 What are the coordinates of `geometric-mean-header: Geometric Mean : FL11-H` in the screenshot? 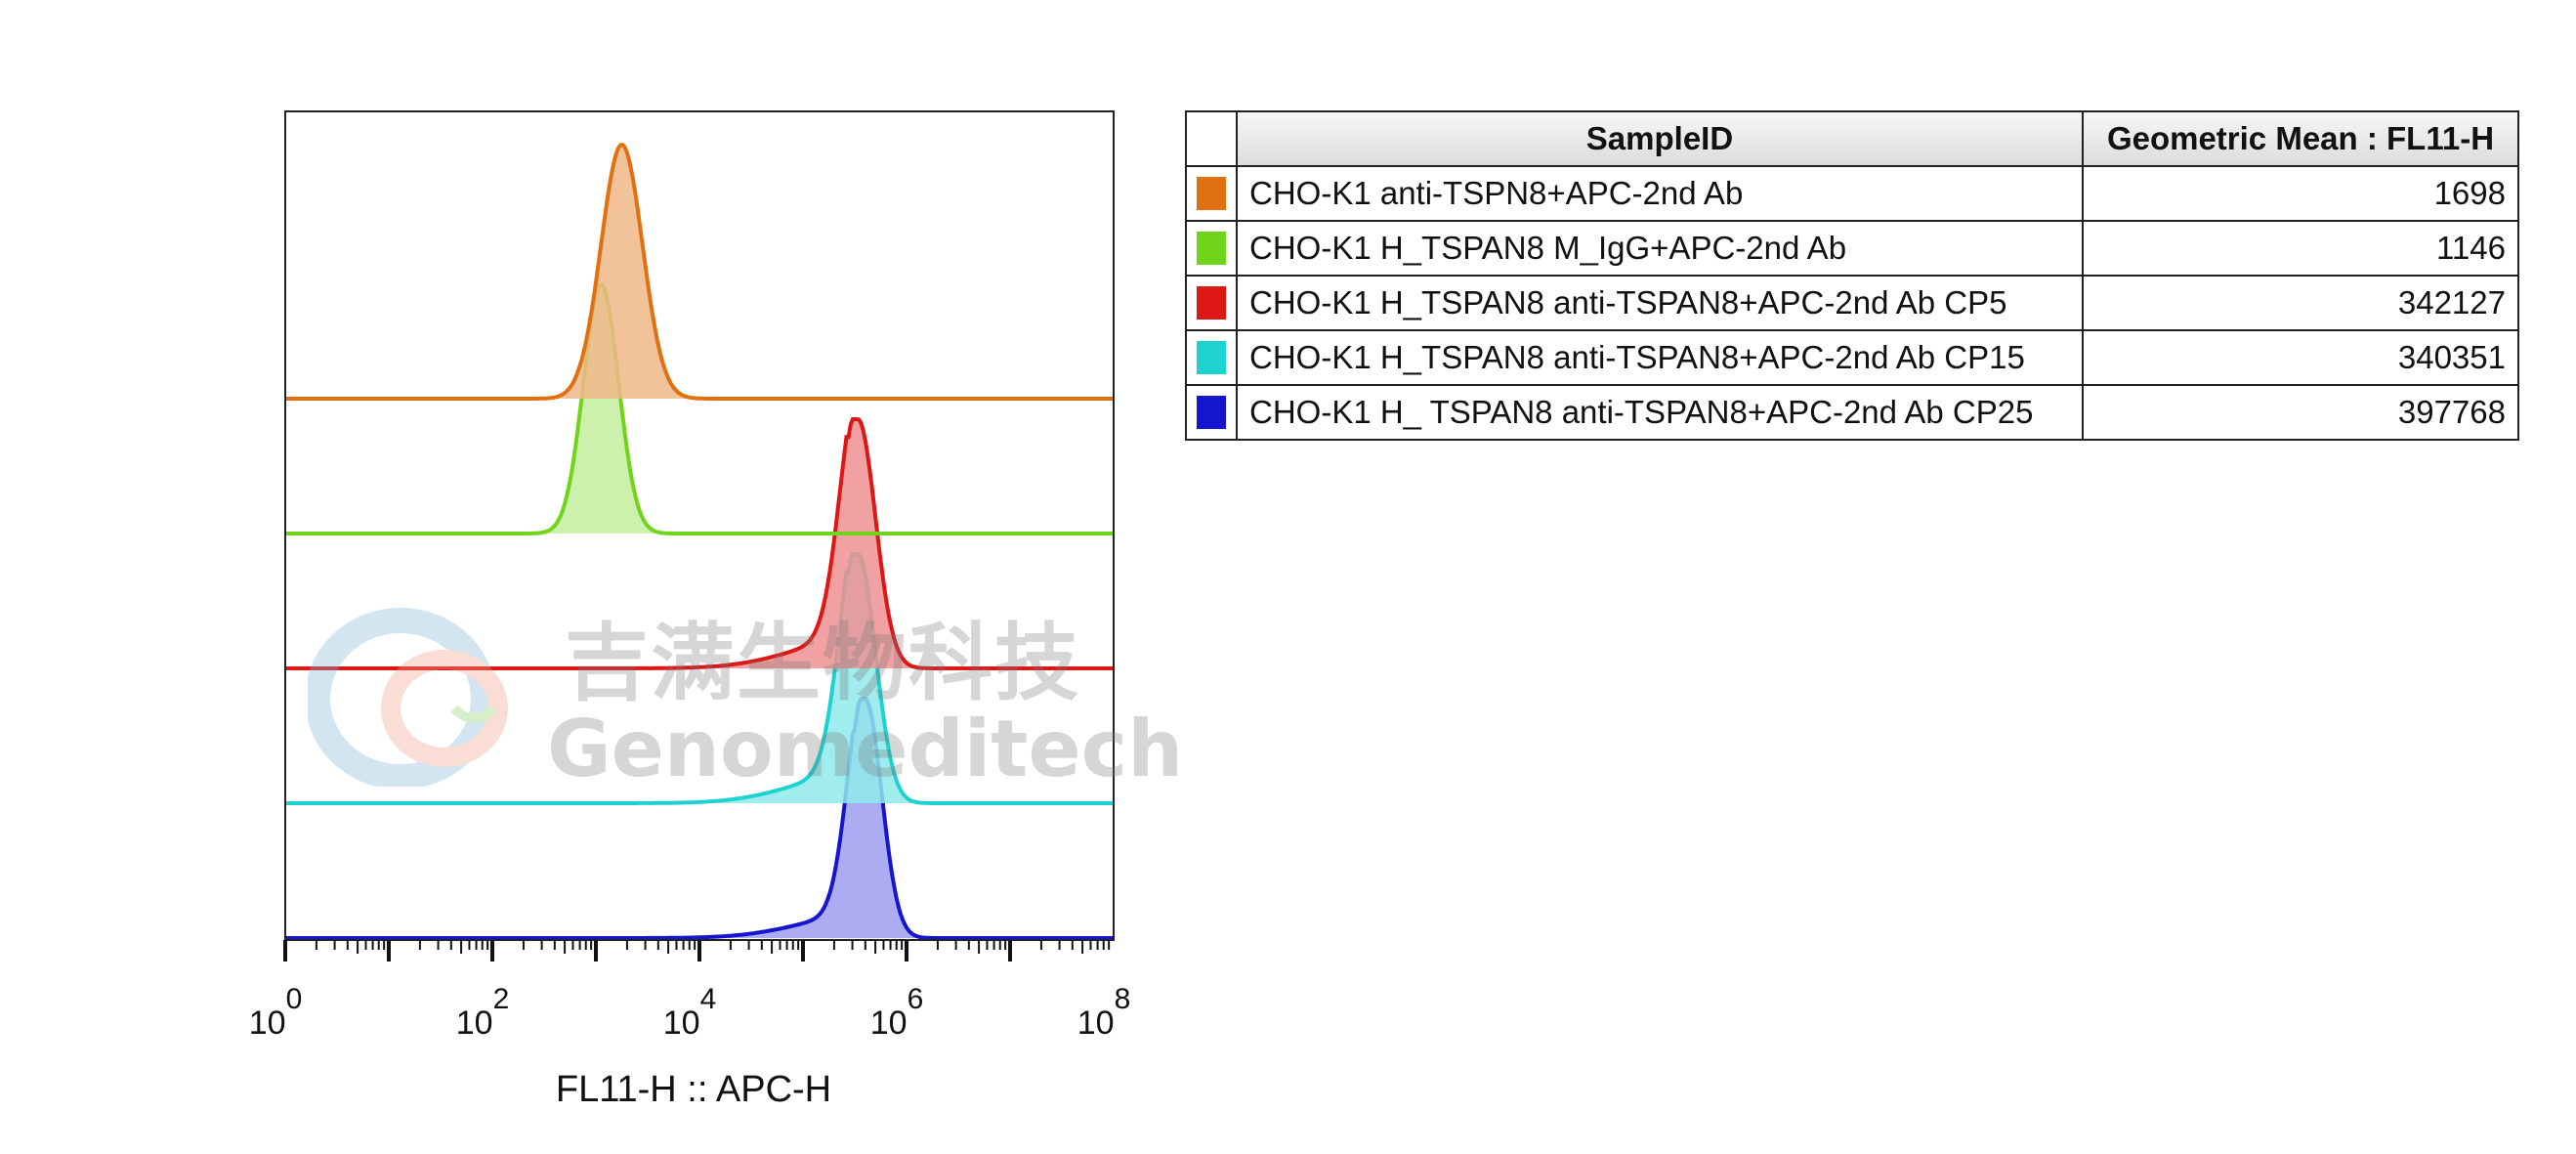 It's located at (2300, 138).